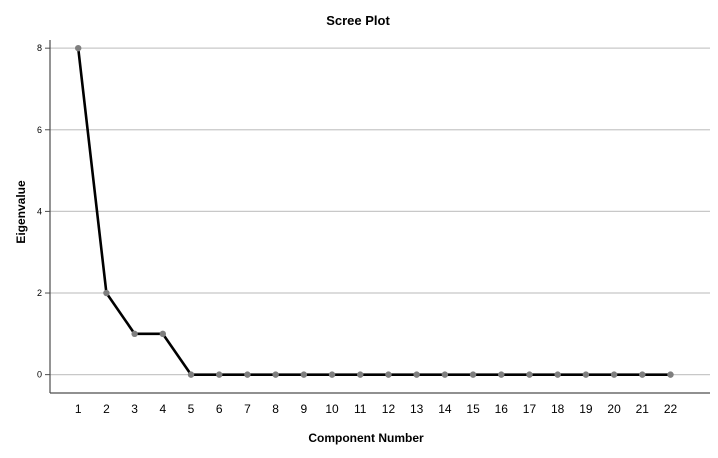 This screenshot has width=718, height=458. I want to click on x-tick-label-1: 1, so click(78, 409).